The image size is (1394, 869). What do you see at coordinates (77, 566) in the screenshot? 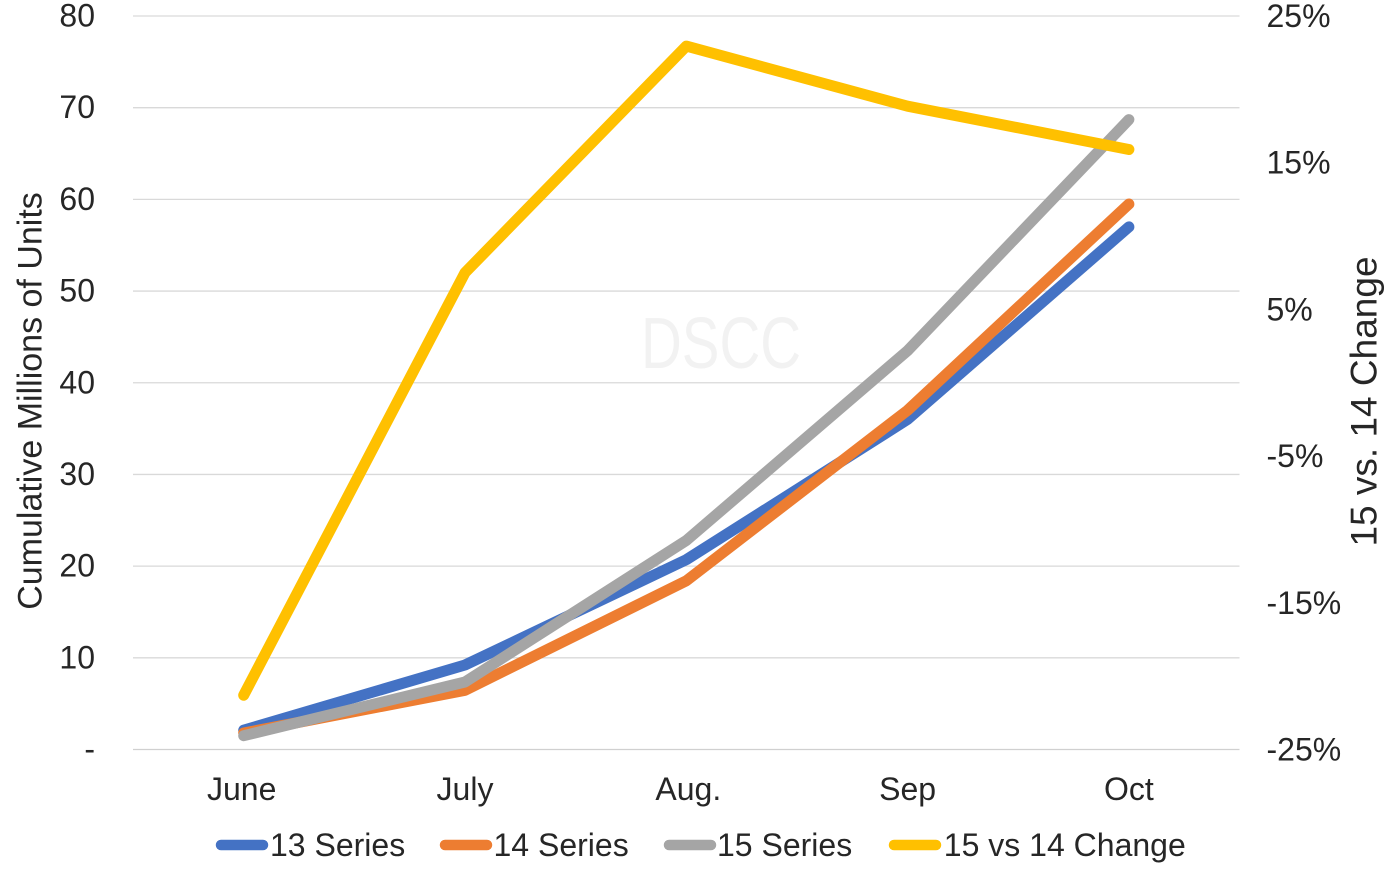
I see `svg-text: 20` at bounding box center [77, 566].